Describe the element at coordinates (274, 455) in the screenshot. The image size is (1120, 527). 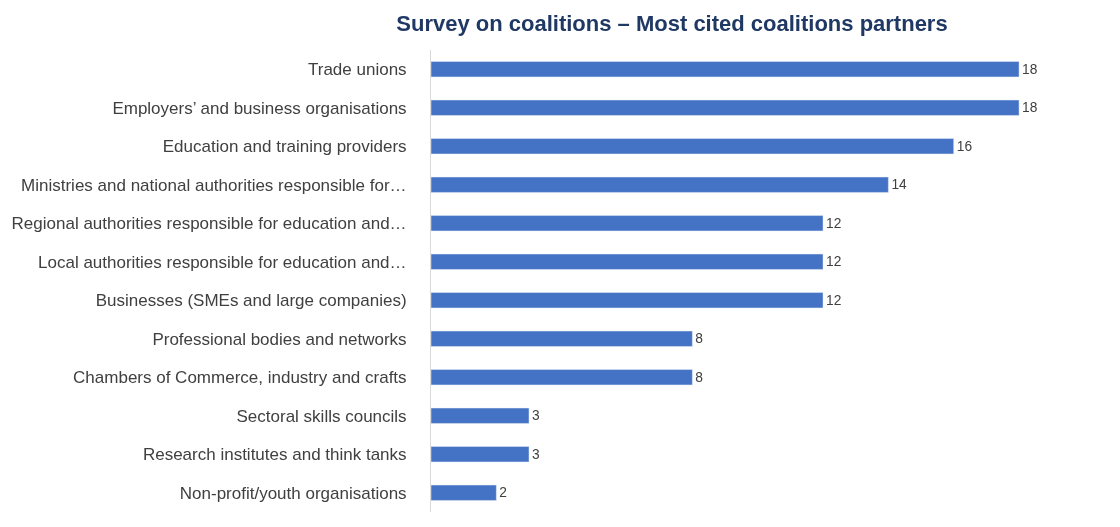
I see `y-tick-label: Research institutes and think tanks` at that location.